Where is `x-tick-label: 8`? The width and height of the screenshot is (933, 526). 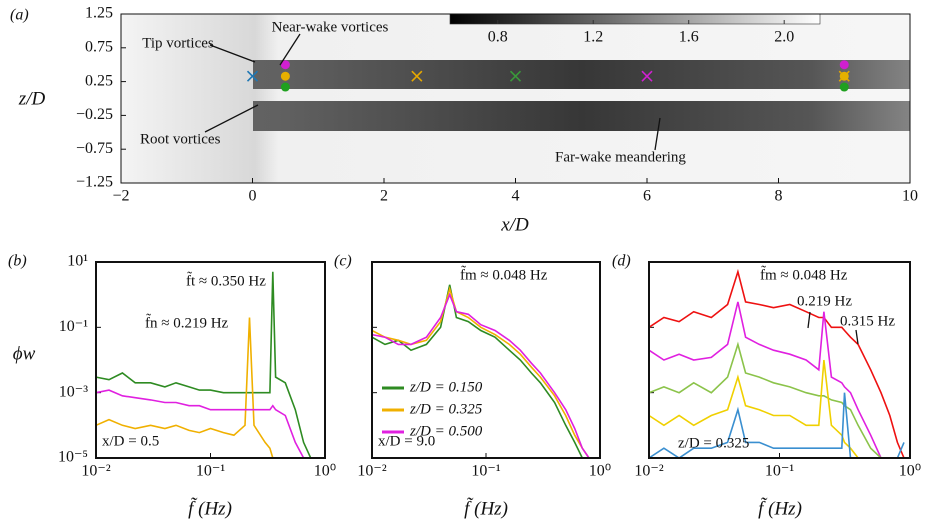
x-tick-label: 8 is located at coordinates (779, 196).